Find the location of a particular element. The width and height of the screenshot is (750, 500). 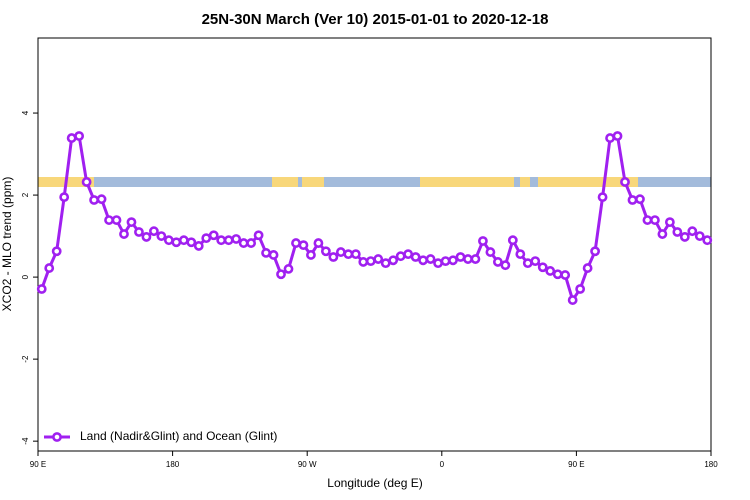

y-tick-label: 4 is located at coordinates (25, 112).